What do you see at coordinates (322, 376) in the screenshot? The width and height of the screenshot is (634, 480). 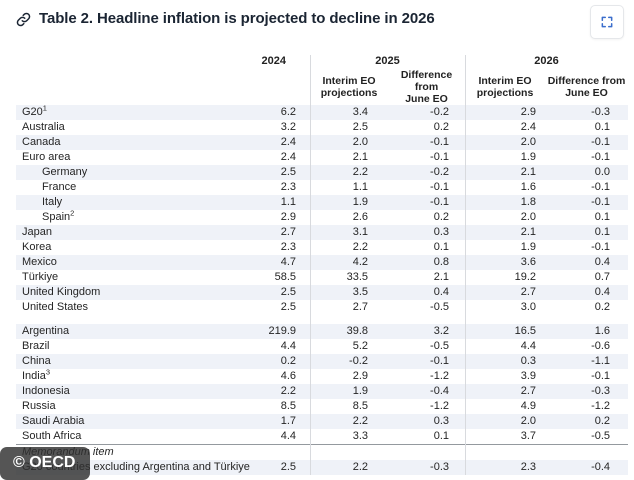 I see `table-row: India3 4.6 2.9 -1.2 3.9 -0.1` at bounding box center [322, 376].